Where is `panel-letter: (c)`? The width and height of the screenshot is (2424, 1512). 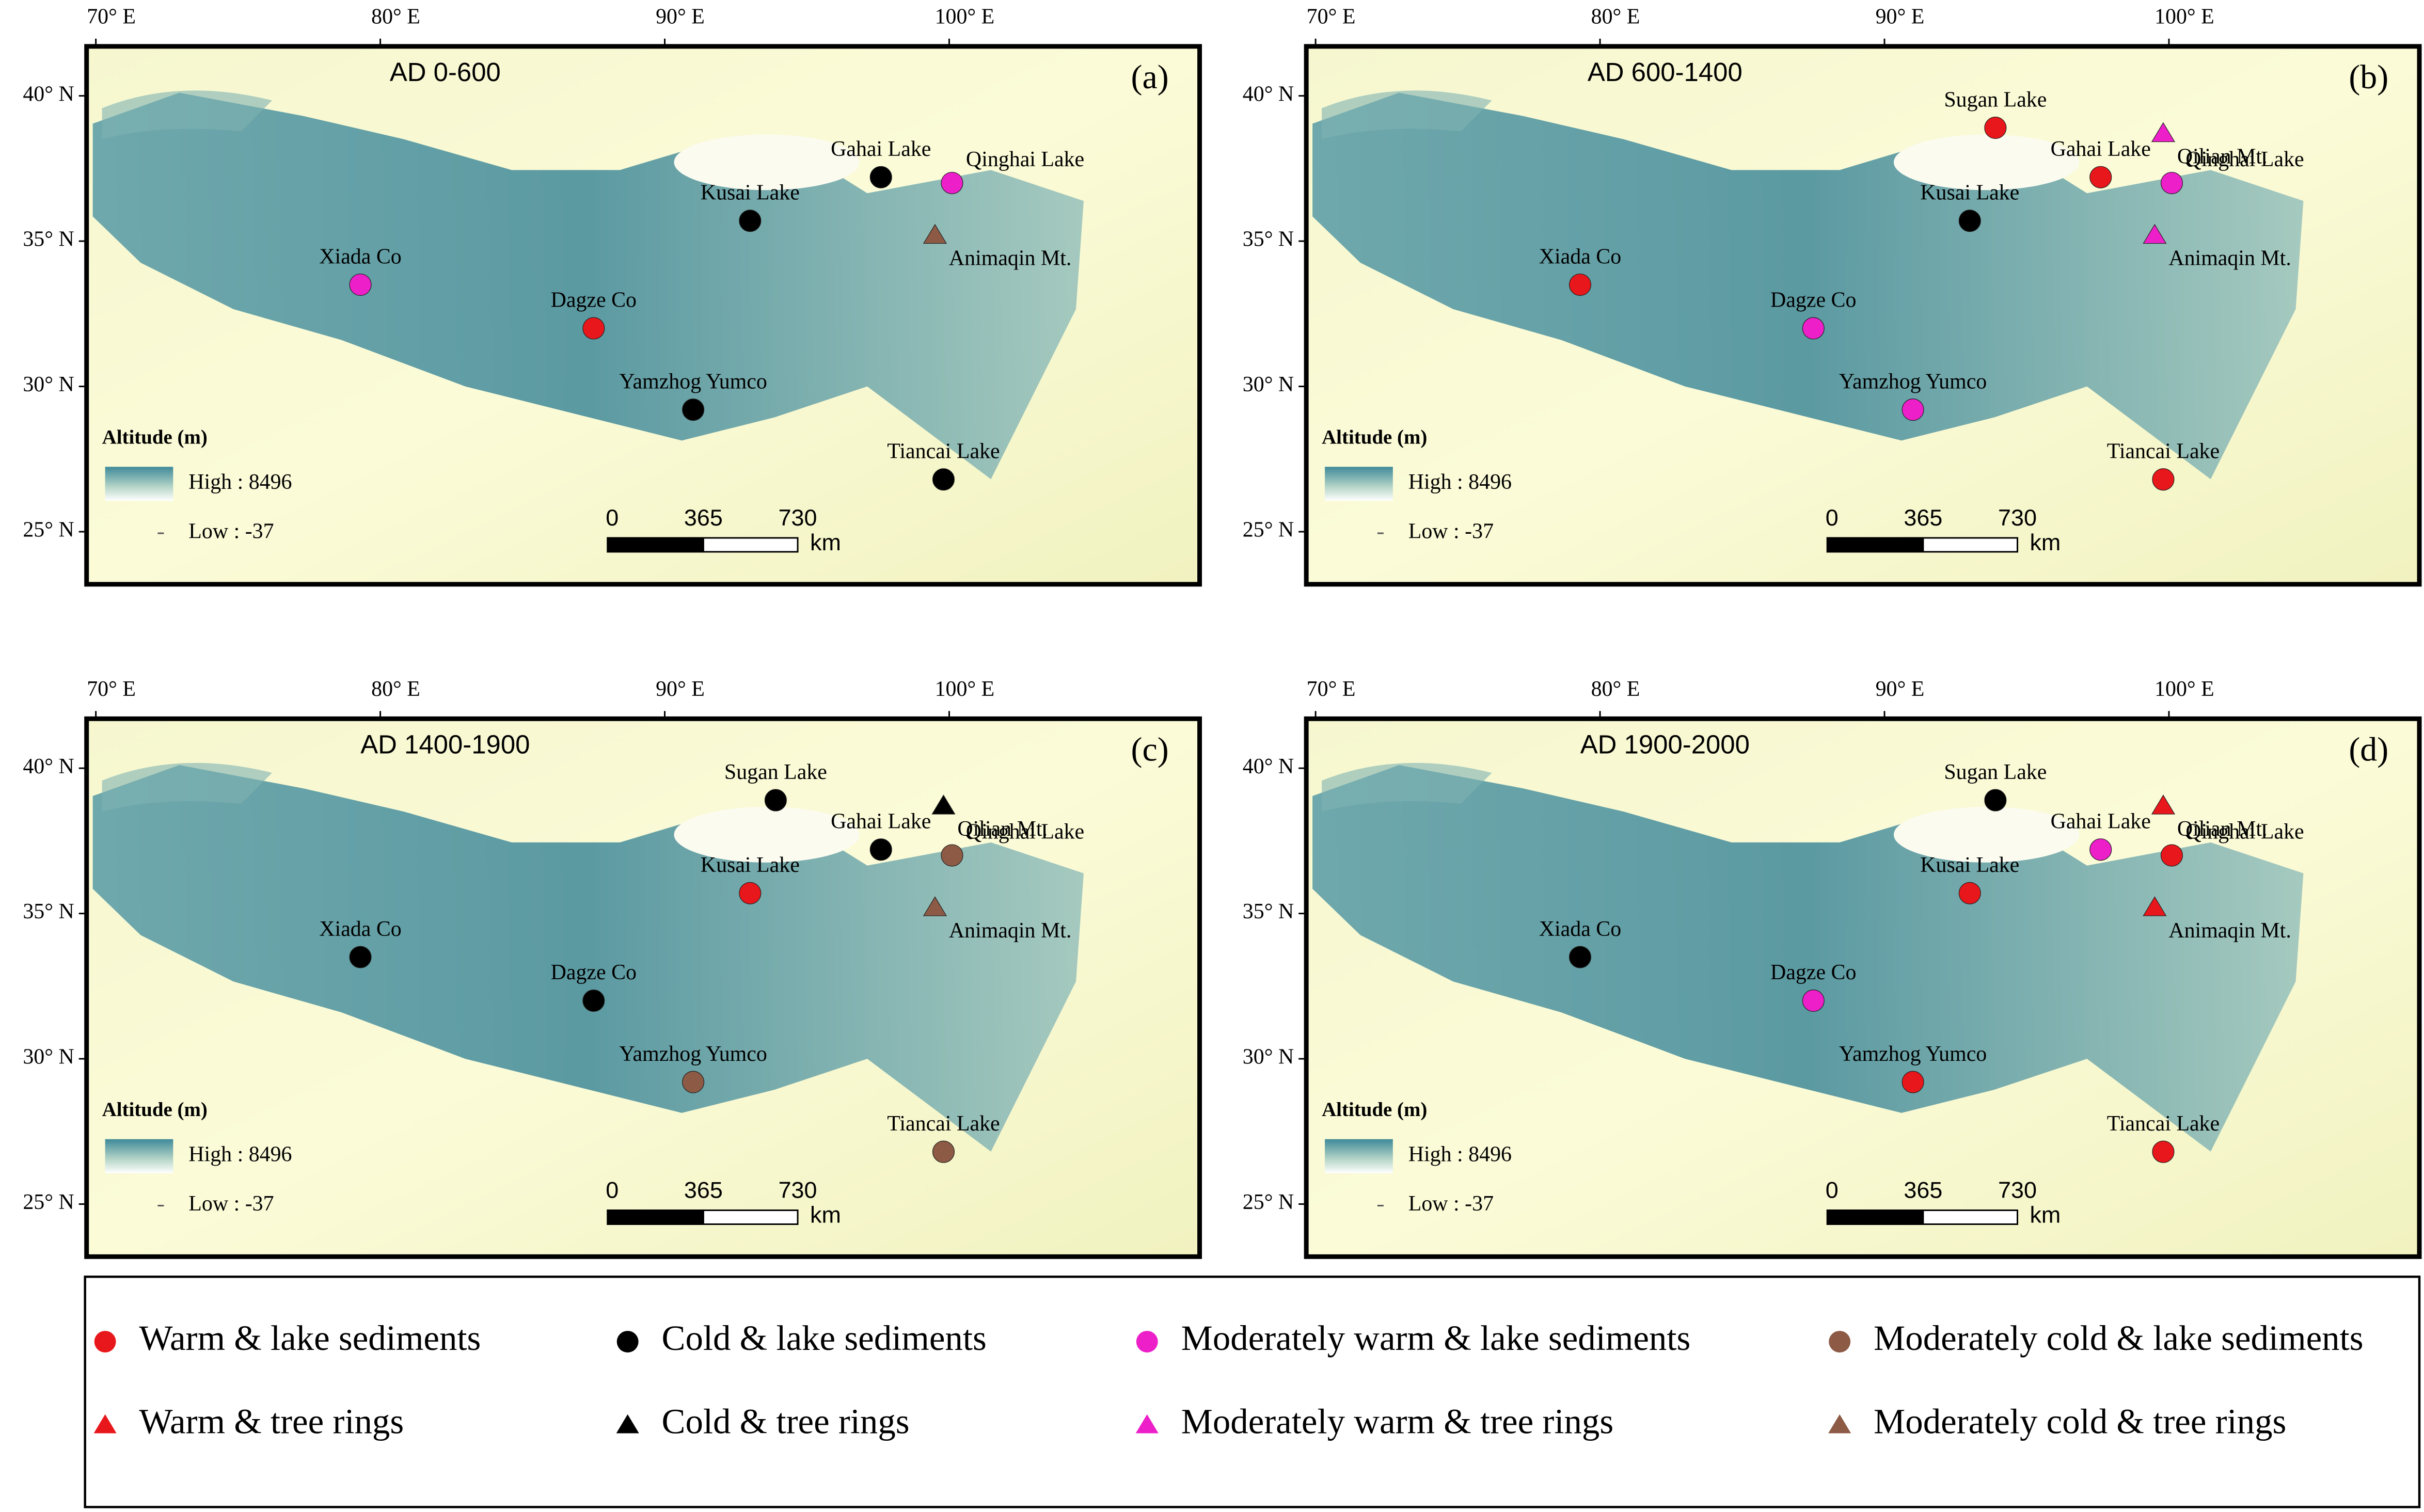
panel-letter: (c) is located at coordinates (1150, 749).